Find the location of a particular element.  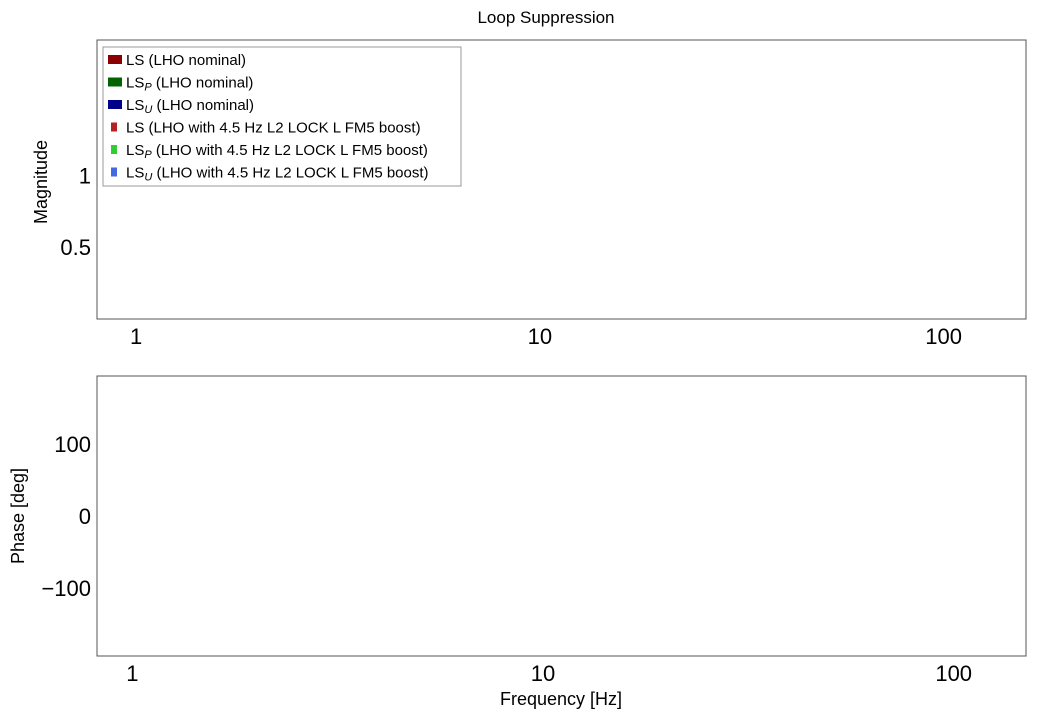

magnitude-xtick-label: 10 is located at coordinates (540, 336).